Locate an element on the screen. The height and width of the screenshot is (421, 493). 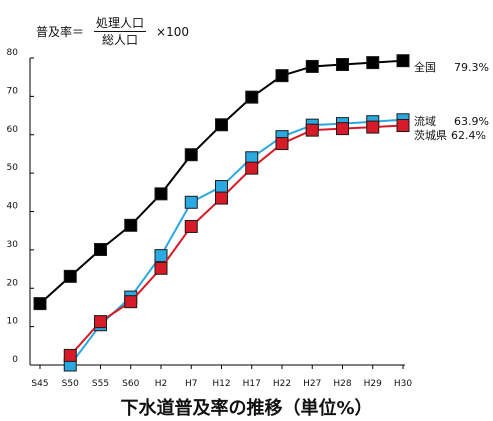
x-tick-label: H7 is located at coordinates (191, 384).